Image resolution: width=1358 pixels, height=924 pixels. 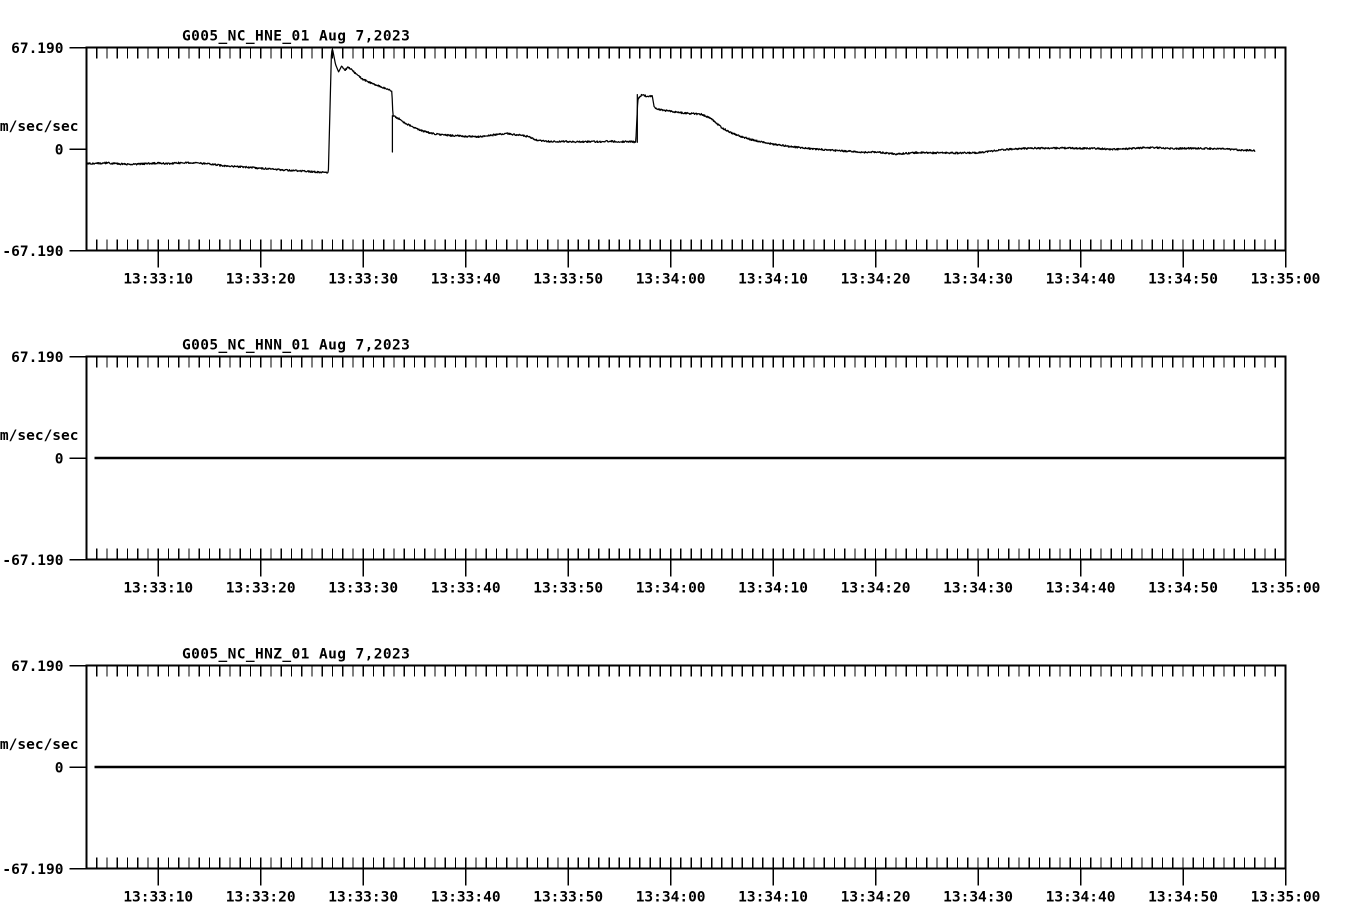 What do you see at coordinates (296, 655) in the screenshot?
I see `panel-title: G005_NC_HNZ_01 Aug 7,2023` at bounding box center [296, 655].